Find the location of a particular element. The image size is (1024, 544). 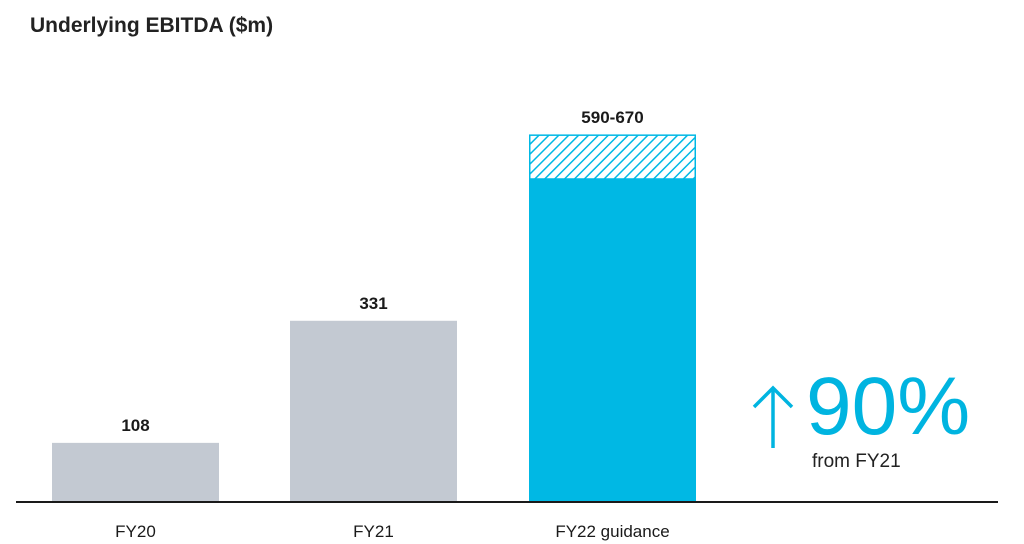

tick-label-fy20: FY20 is located at coordinates (135, 531).